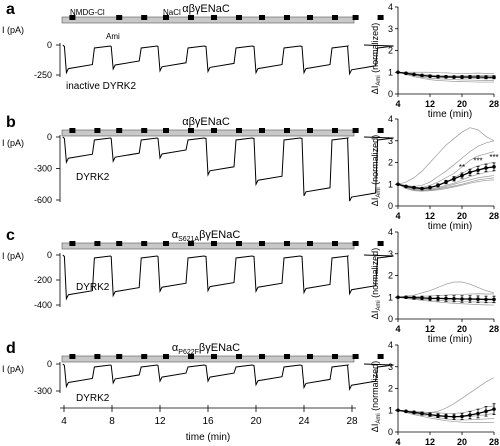 The image size is (500, 446). What do you see at coordinates (113, 36) in the screenshot?
I see `ami-label: Ami` at bounding box center [113, 36].